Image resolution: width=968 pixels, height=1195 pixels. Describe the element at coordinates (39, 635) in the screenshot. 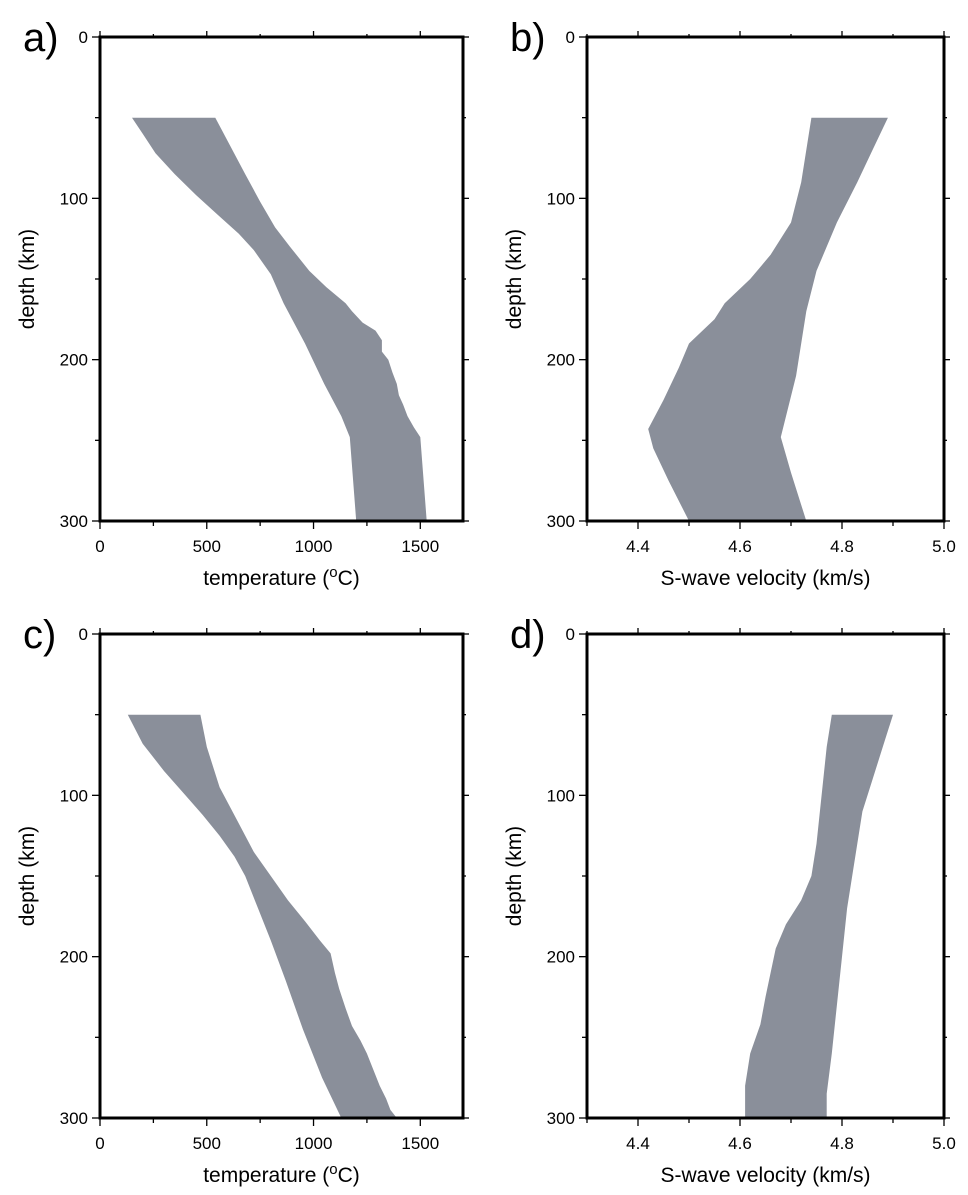

I see `panel-label: c)` at that location.